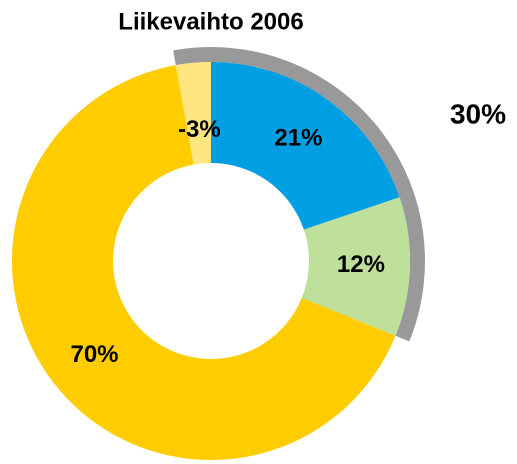 Image resolution: width=517 pixels, height=464 pixels. What do you see at coordinates (199, 129) in the screenshot?
I see `data-label: -3%` at bounding box center [199, 129].